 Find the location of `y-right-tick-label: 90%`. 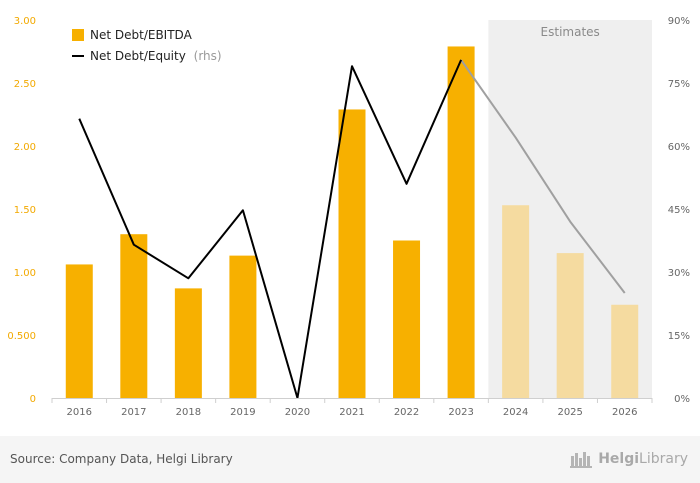

y-right-tick-label: 90% is located at coordinates (679, 21).